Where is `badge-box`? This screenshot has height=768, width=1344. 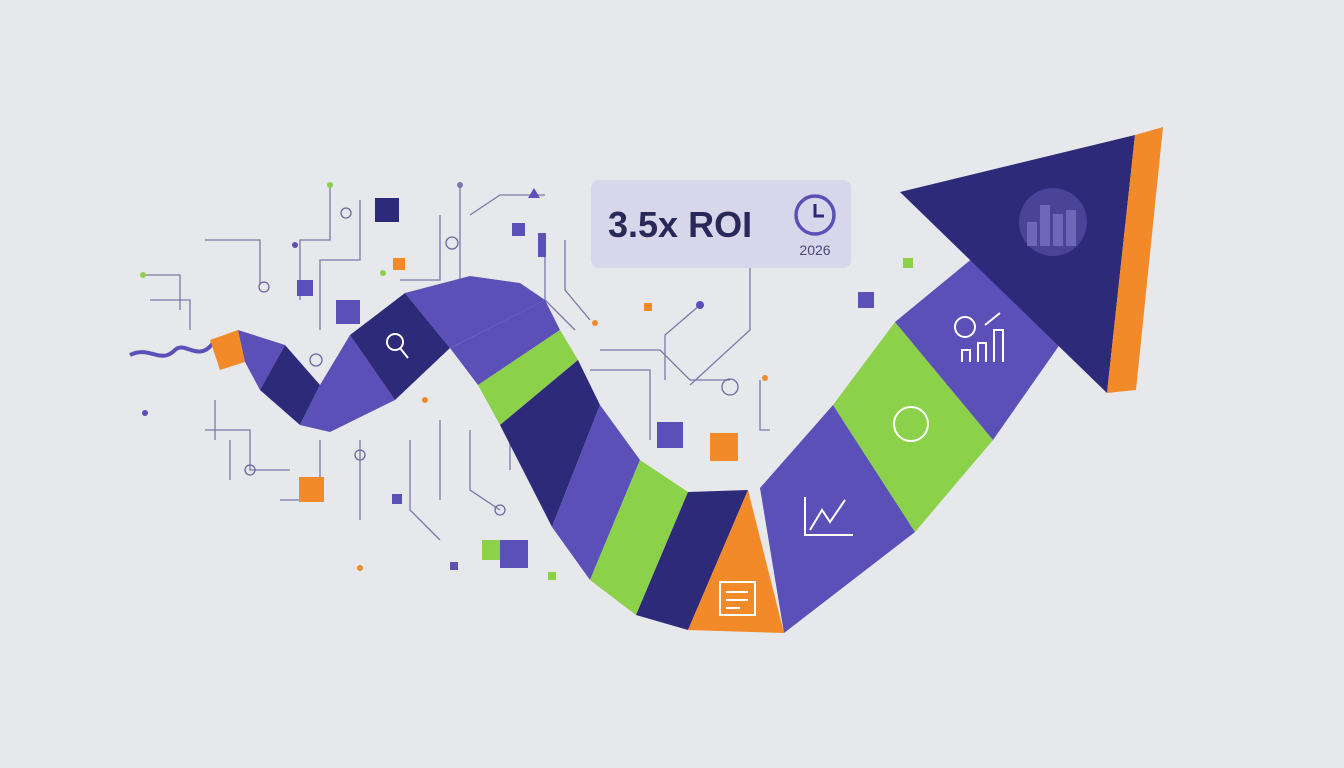 badge-box is located at coordinates (721, 224).